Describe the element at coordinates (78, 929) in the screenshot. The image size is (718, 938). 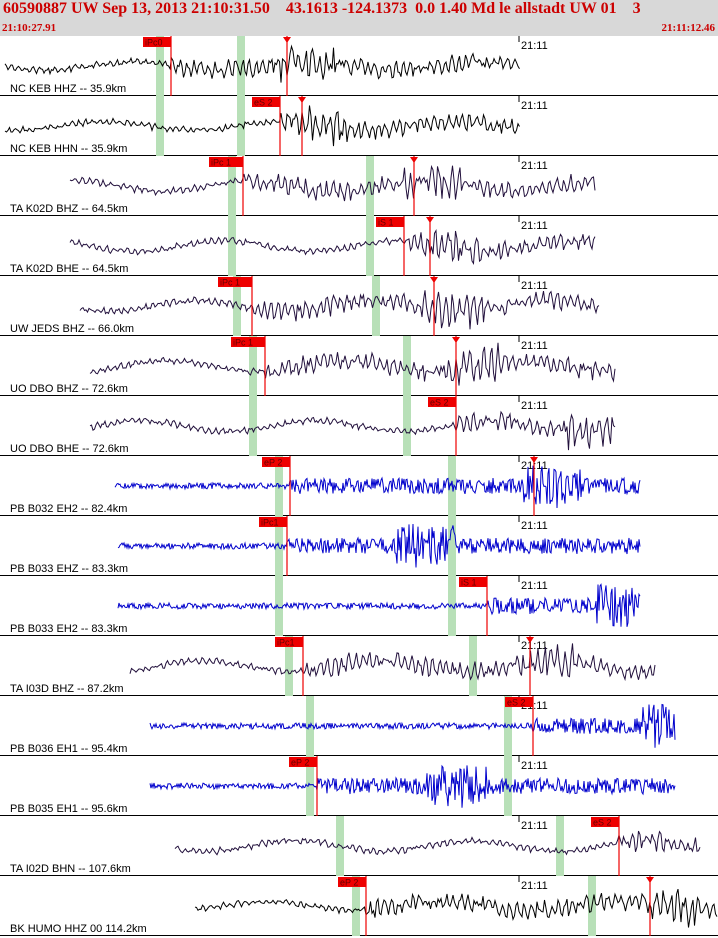
I see `station-label: BK HUMO HHZ 00 114.2km` at that location.